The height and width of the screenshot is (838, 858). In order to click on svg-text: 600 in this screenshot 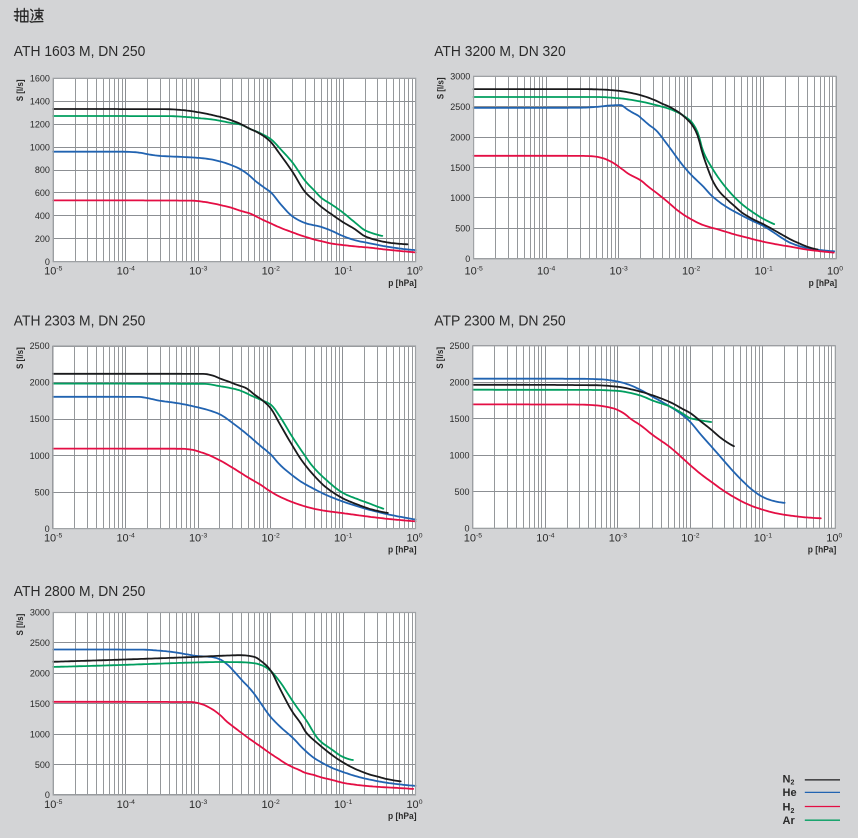, I will do `click(42, 193)`.